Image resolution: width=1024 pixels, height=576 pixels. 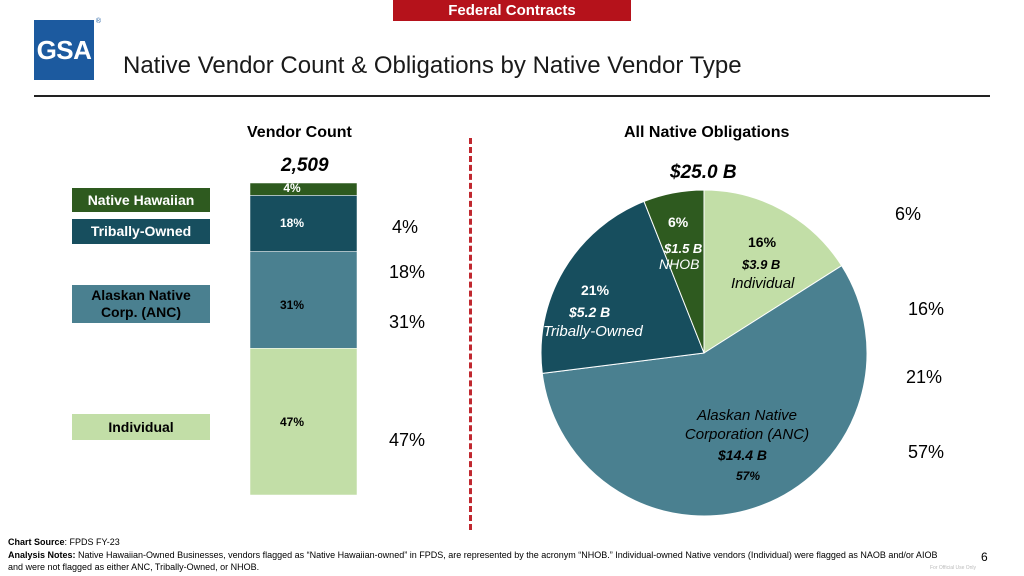 What do you see at coordinates (743, 455) in the screenshot?
I see `pie-amount-anc: $14.4 B` at bounding box center [743, 455].